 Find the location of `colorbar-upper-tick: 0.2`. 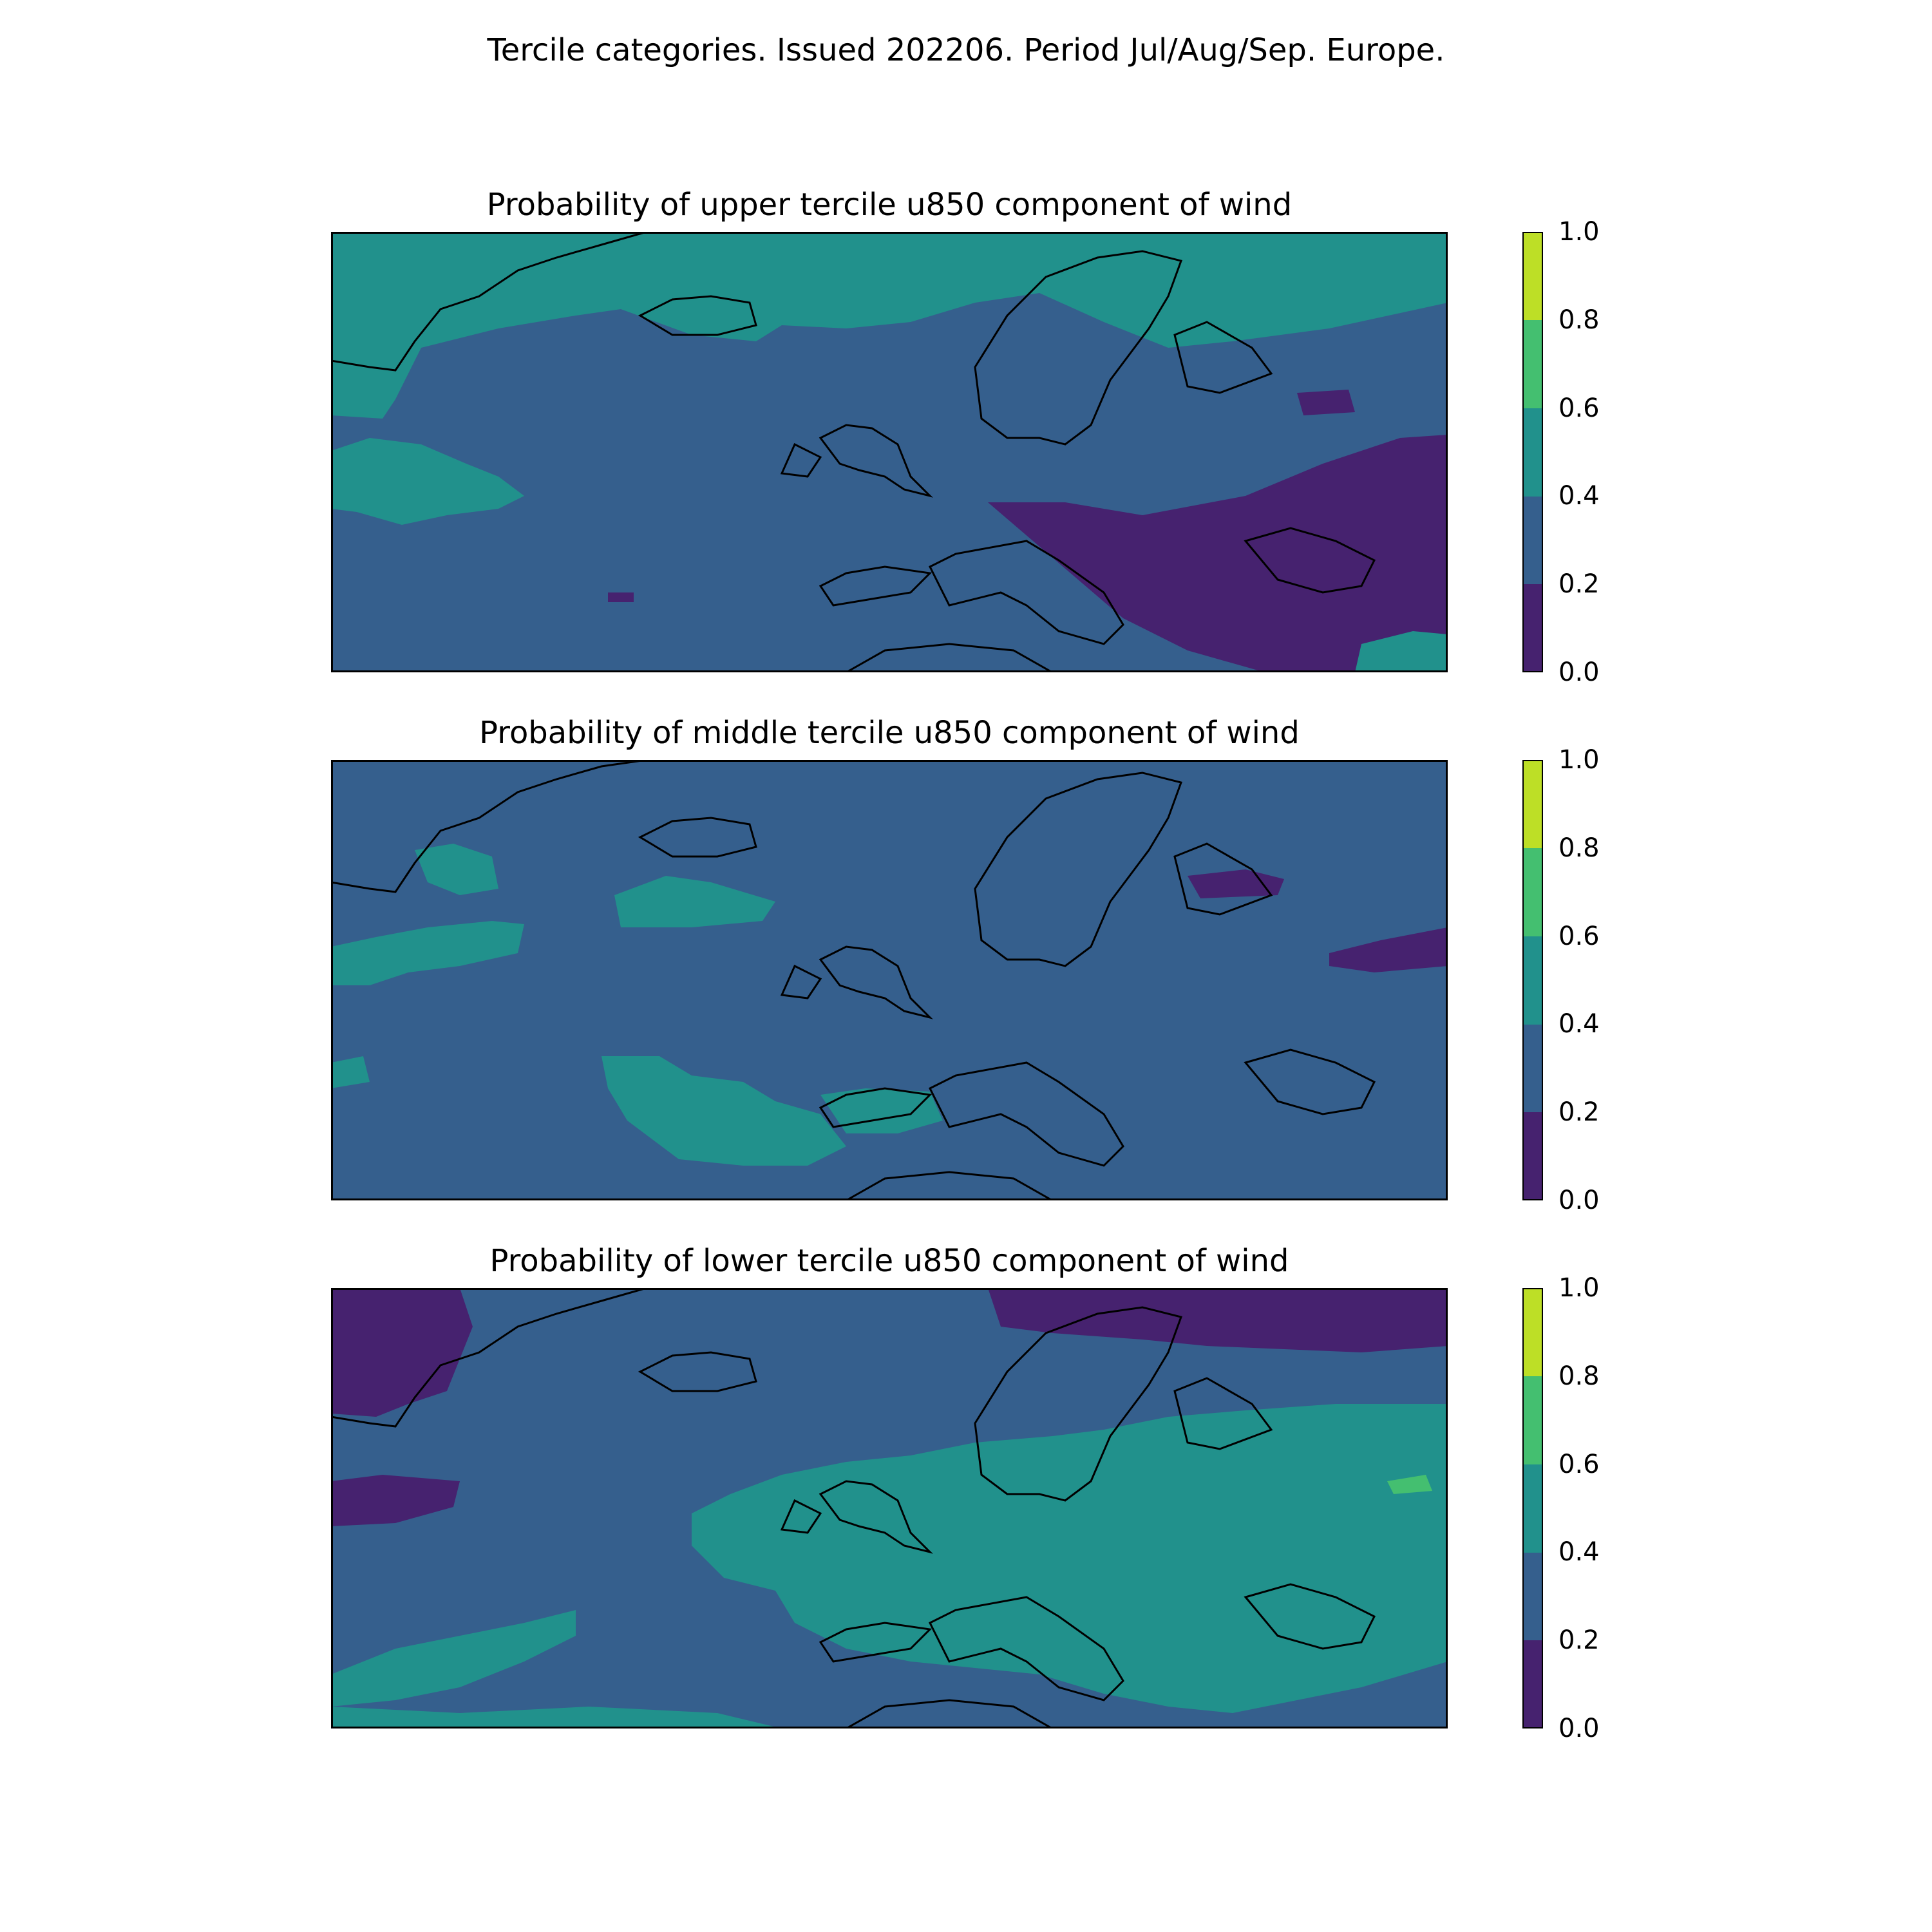

colorbar-upper-tick: 0.2 is located at coordinates (1579, 584).